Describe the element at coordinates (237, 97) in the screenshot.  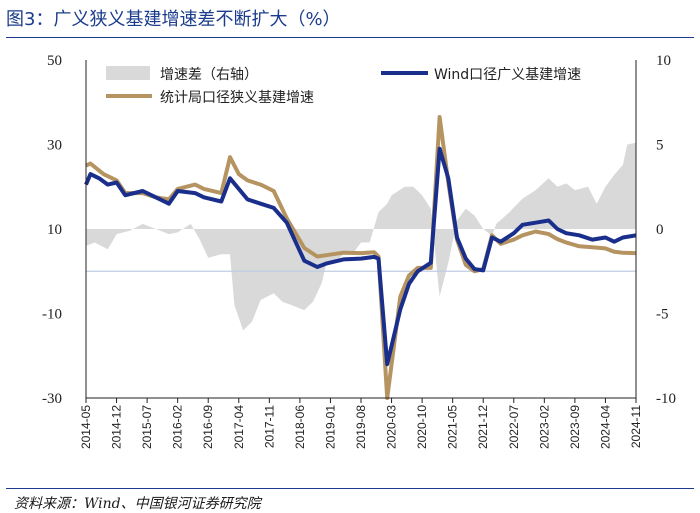
I see `legend-label-stat: 统计局口径狭义基建增速` at that location.